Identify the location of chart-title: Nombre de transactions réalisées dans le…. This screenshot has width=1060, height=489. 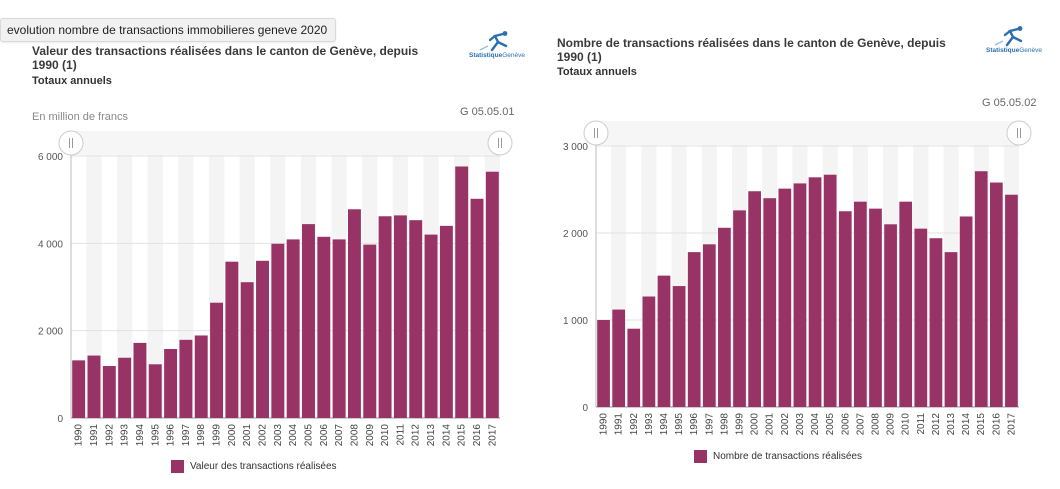
(751, 50).